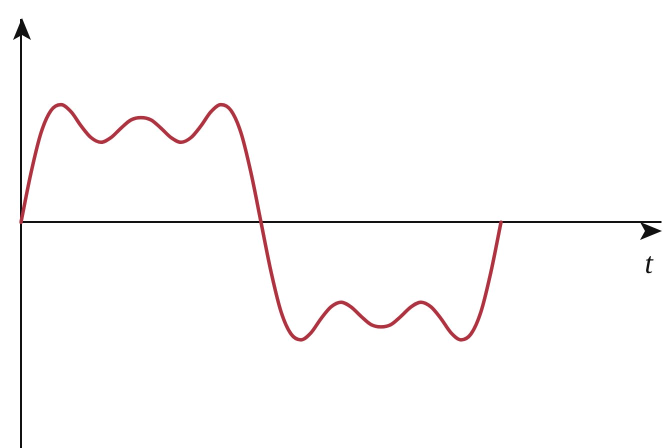 The width and height of the screenshot is (663, 448). What do you see at coordinates (649, 263) in the screenshot?
I see `x-axis-title: t` at bounding box center [649, 263].